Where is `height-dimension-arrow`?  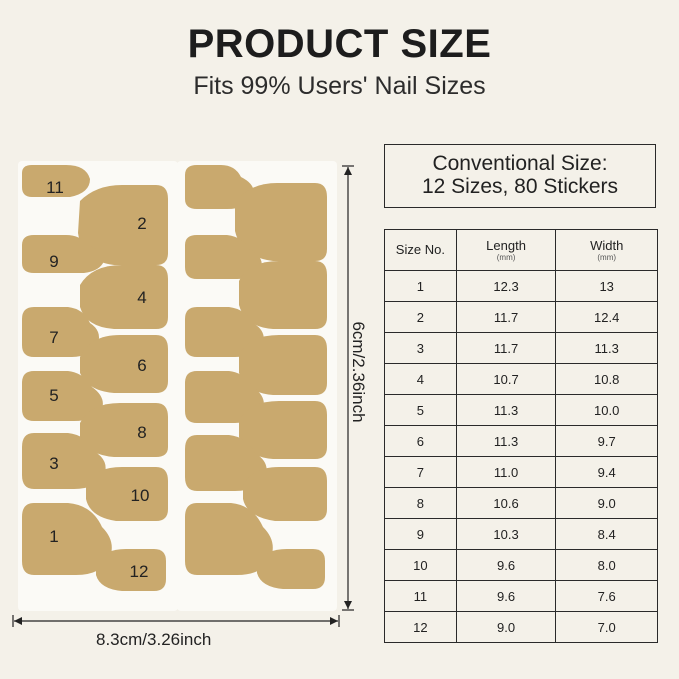 height-dimension-arrow is located at coordinates (348, 388).